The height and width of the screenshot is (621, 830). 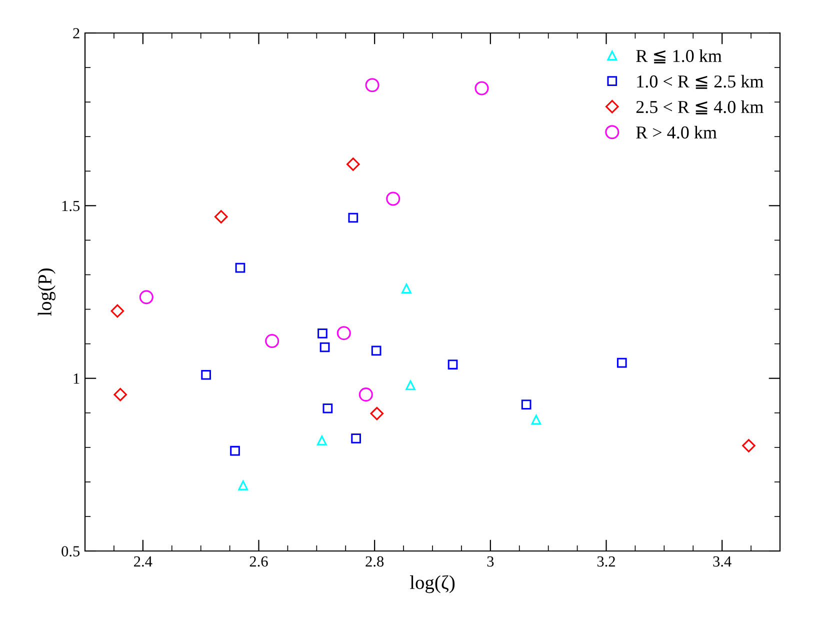 What do you see at coordinates (722, 561) in the screenshot?
I see `x-tick-label: 3.4` at bounding box center [722, 561].